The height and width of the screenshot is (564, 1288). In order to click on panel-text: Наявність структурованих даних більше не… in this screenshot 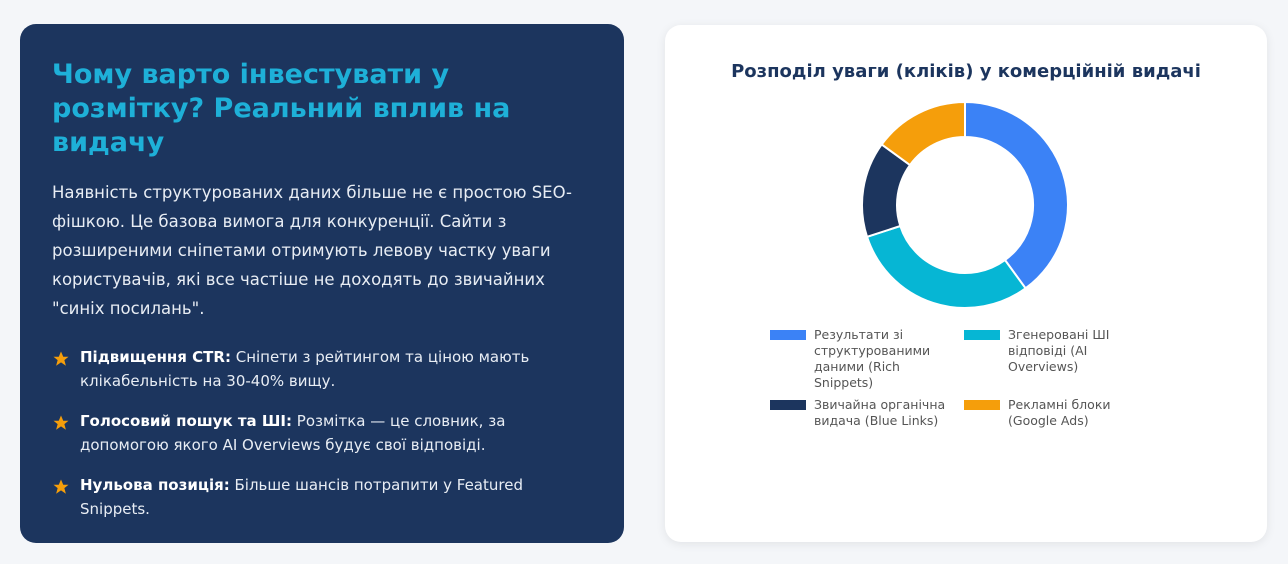, I will do `click(312, 250)`.